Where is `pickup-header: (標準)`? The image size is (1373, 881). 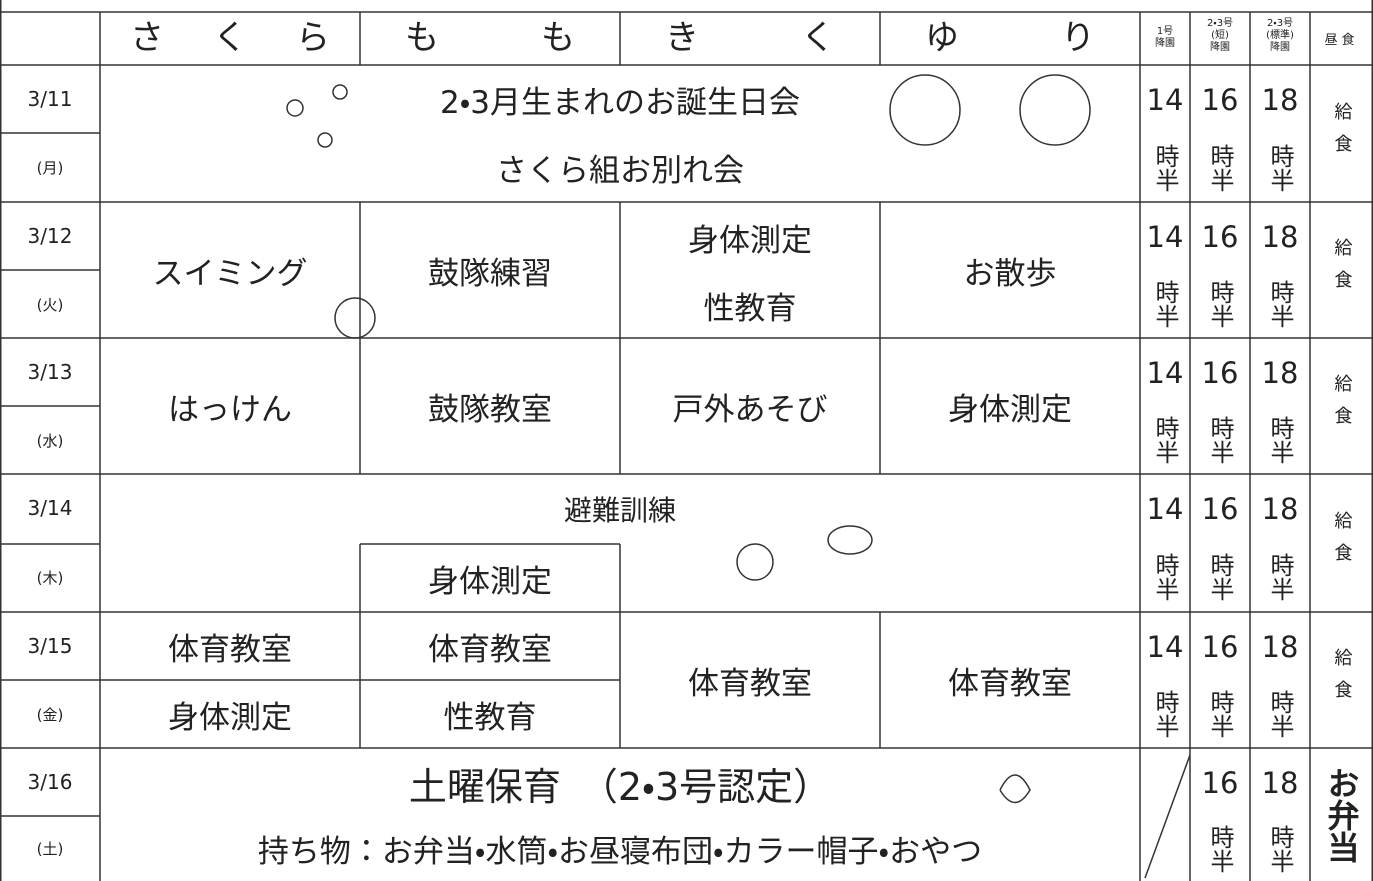 pickup-header: (標準) is located at coordinates (1280, 35).